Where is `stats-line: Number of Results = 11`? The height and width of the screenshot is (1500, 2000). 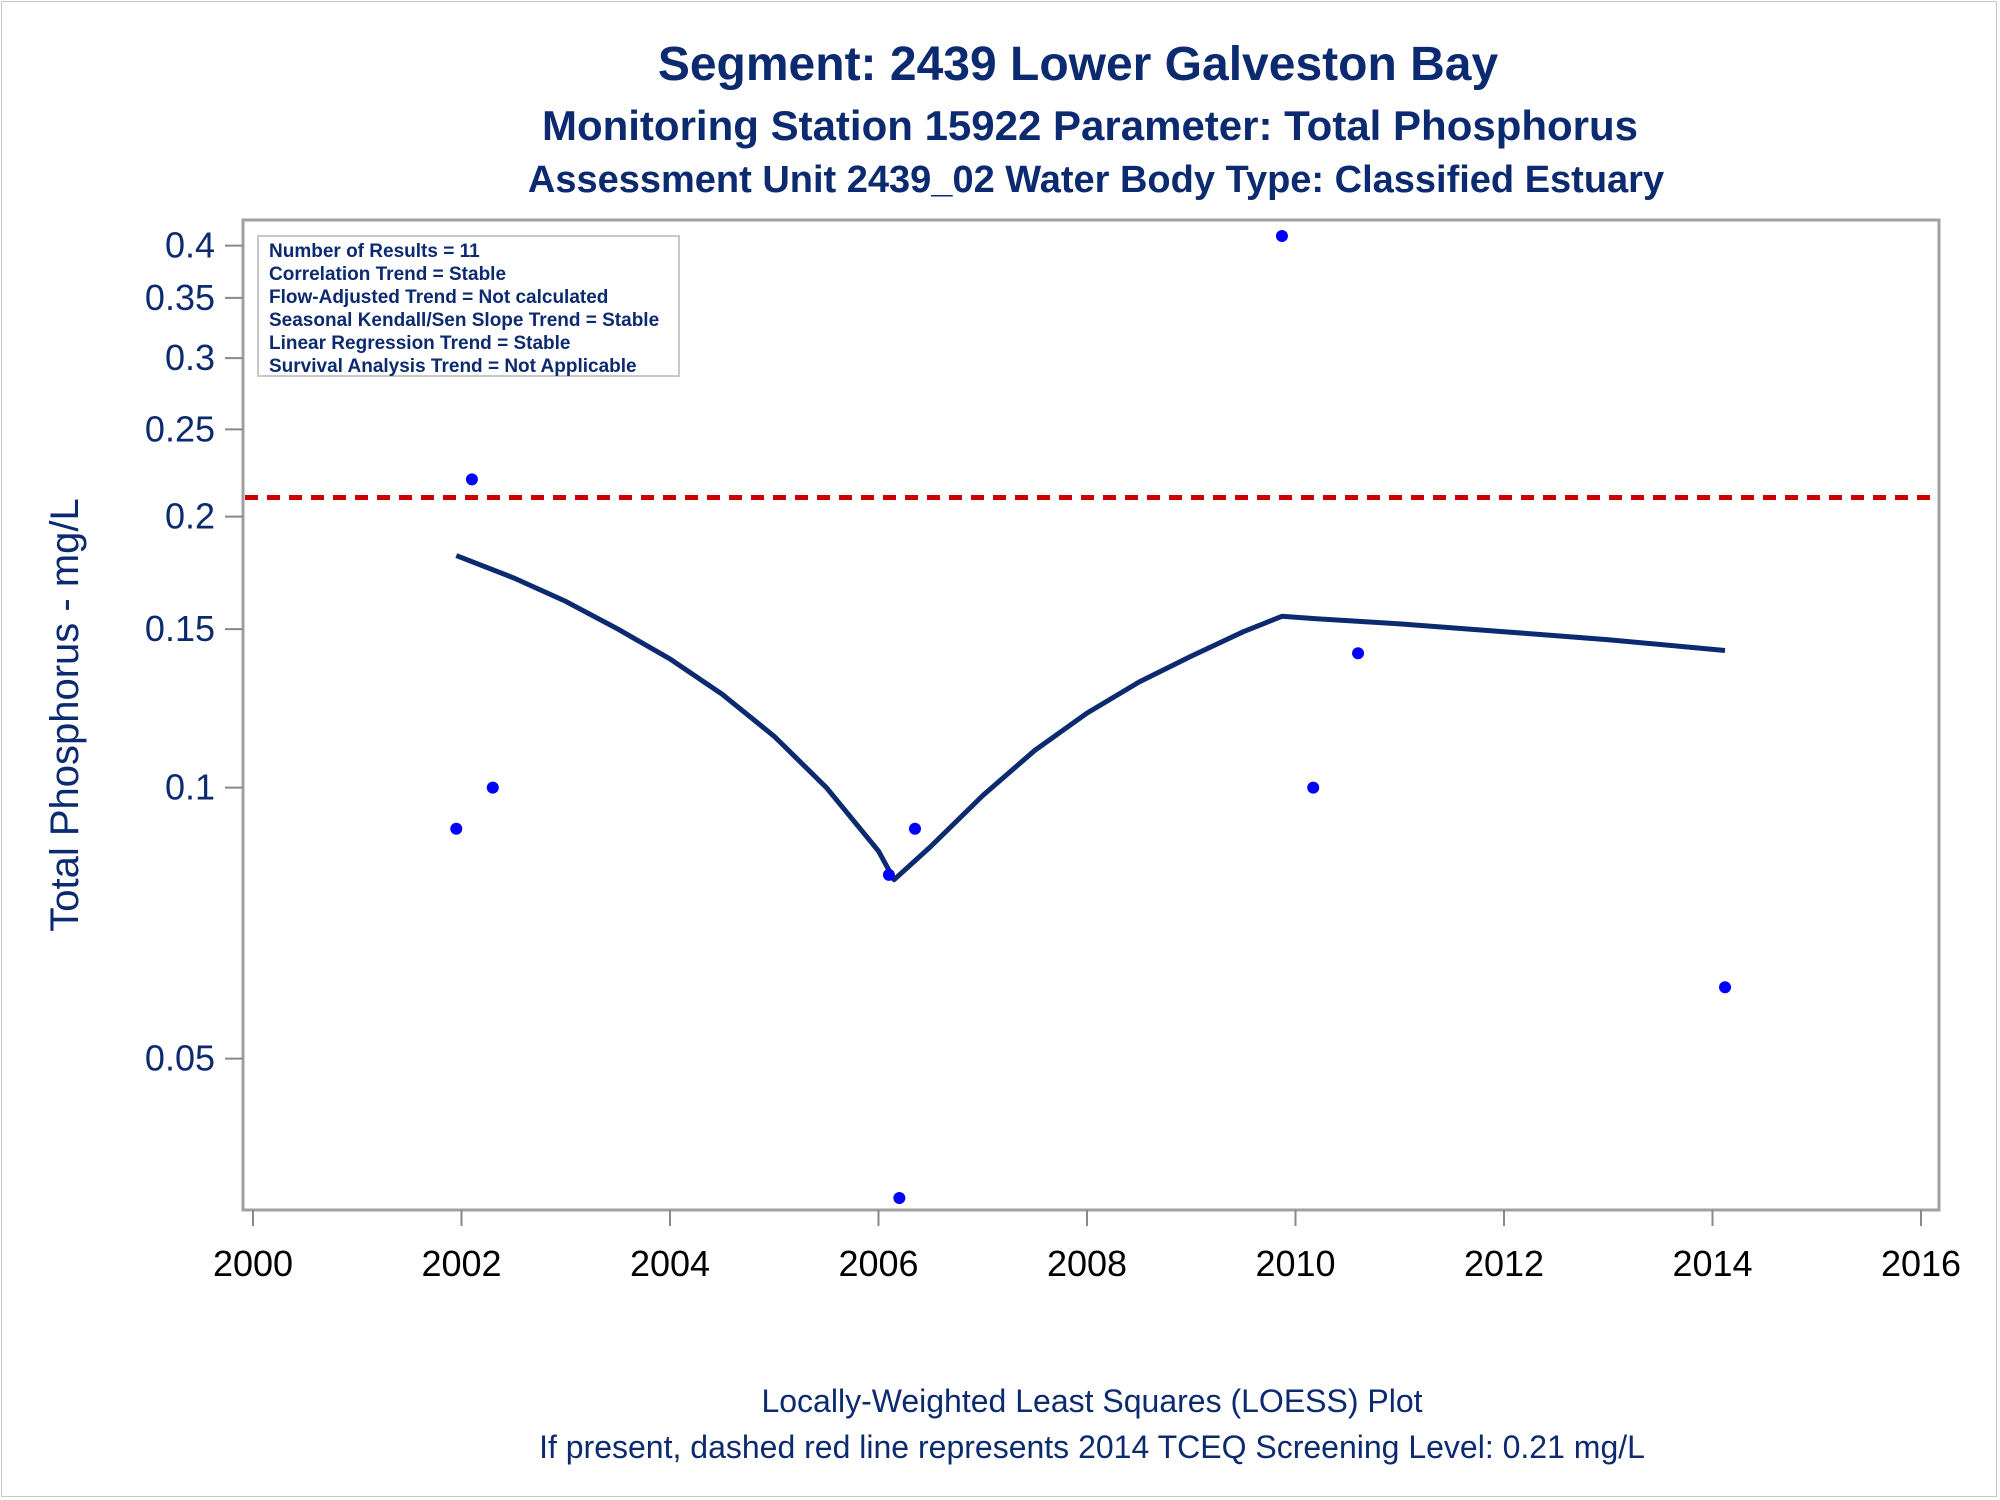 stats-line: Number of Results = 11 is located at coordinates (374, 251).